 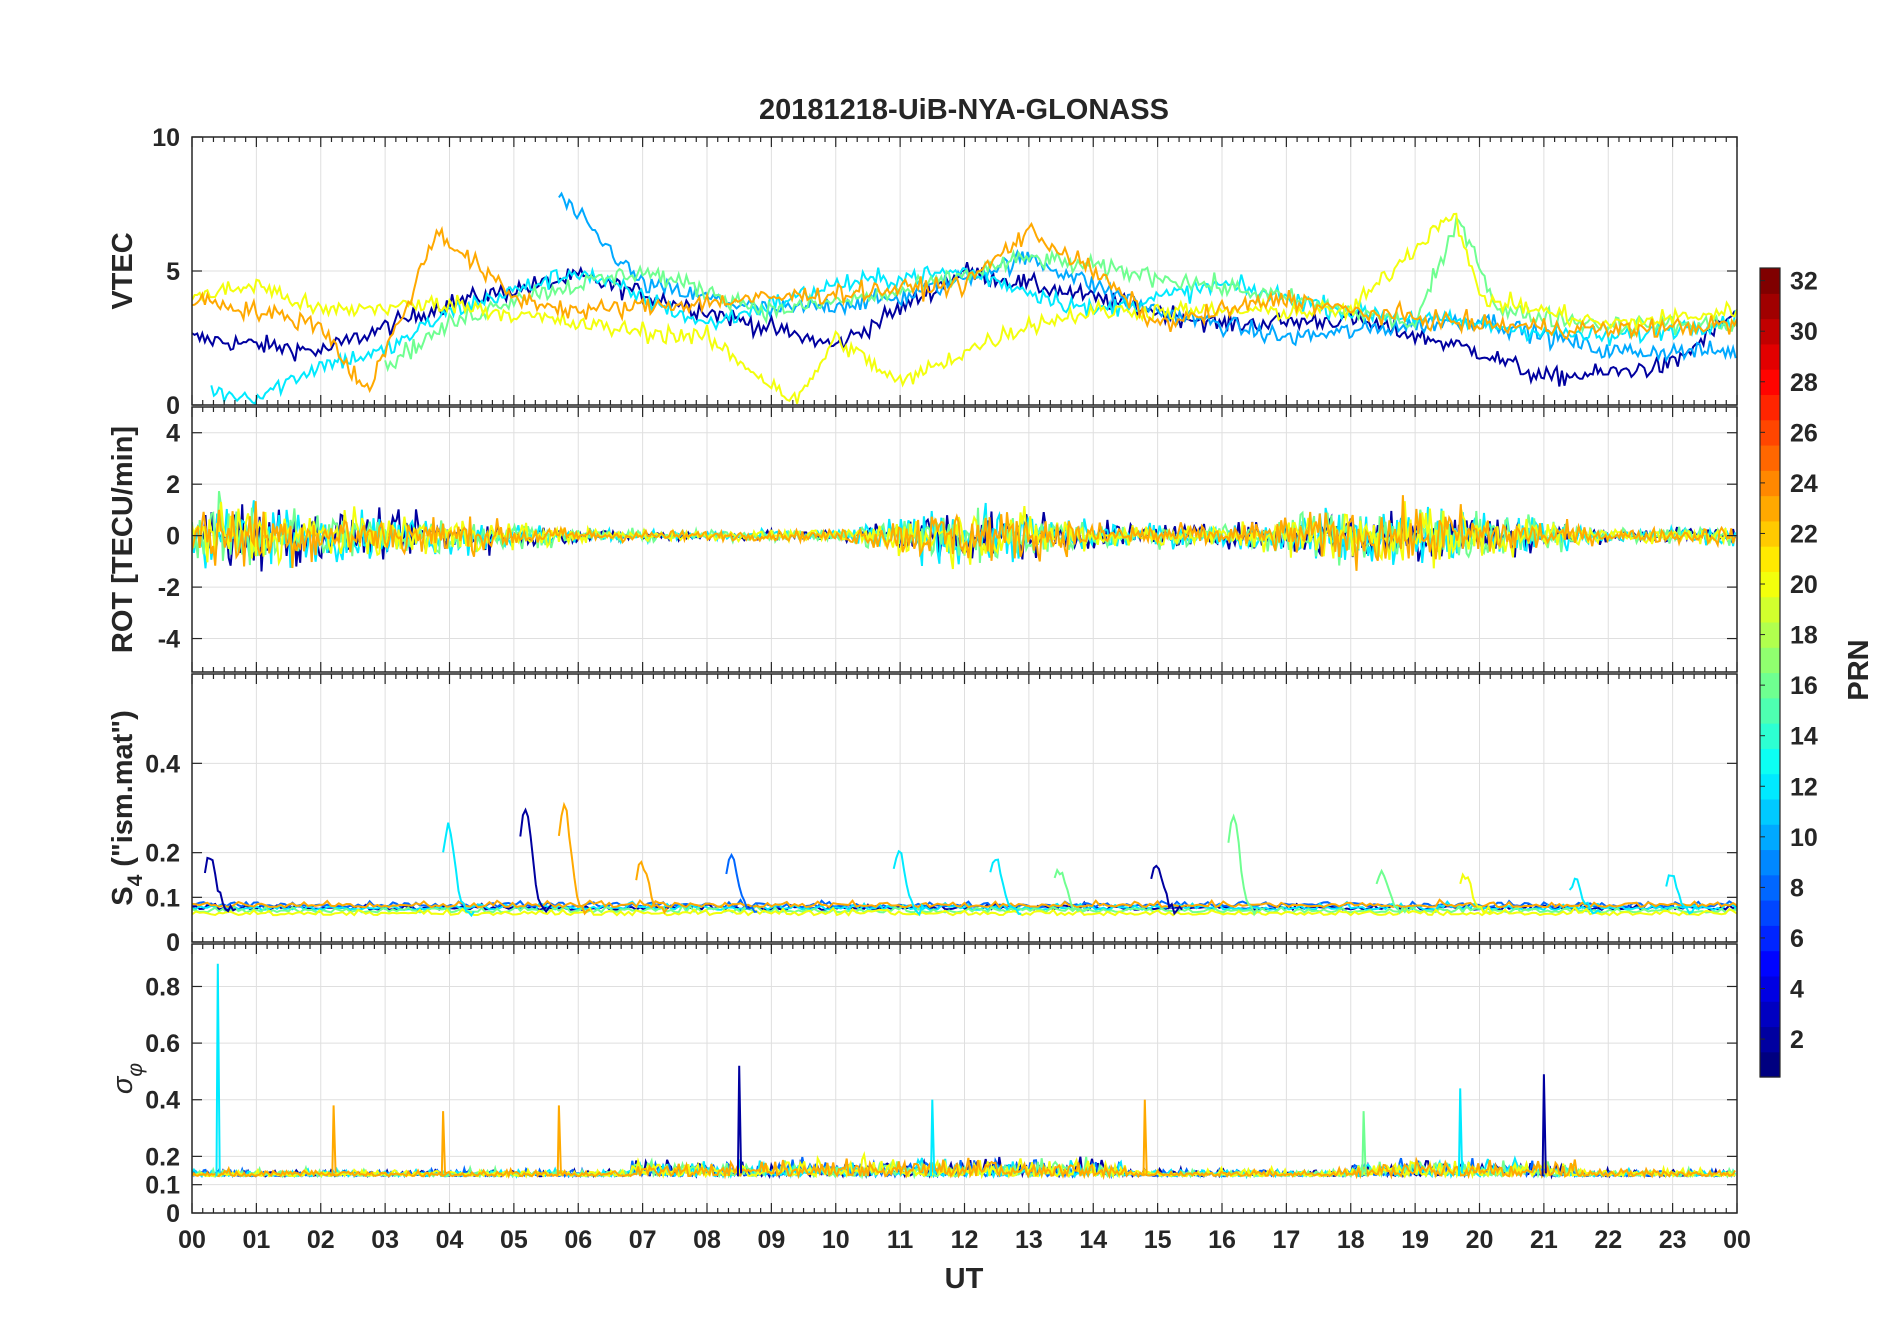 What do you see at coordinates (173, 485) in the screenshot?
I see `y-tick-label: 2` at bounding box center [173, 485].